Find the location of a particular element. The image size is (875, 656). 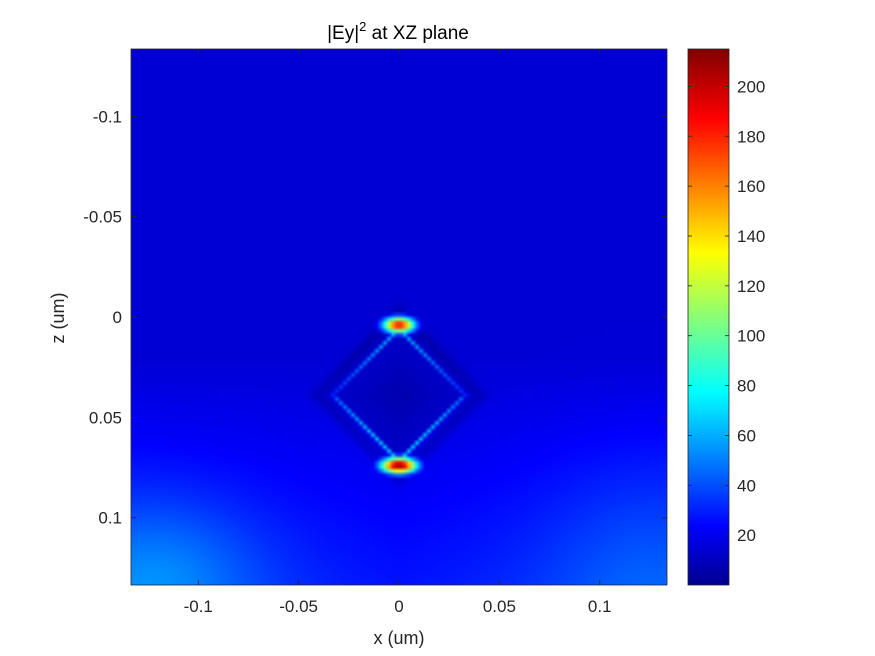

x-tick-label: -0.1 is located at coordinates (198, 606).